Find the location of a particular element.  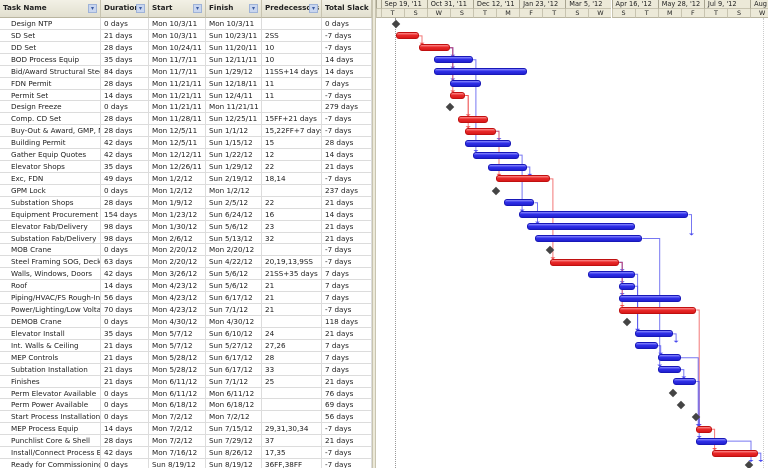

cell-start: Mon 12/12/11 is located at coordinates (177, 155).